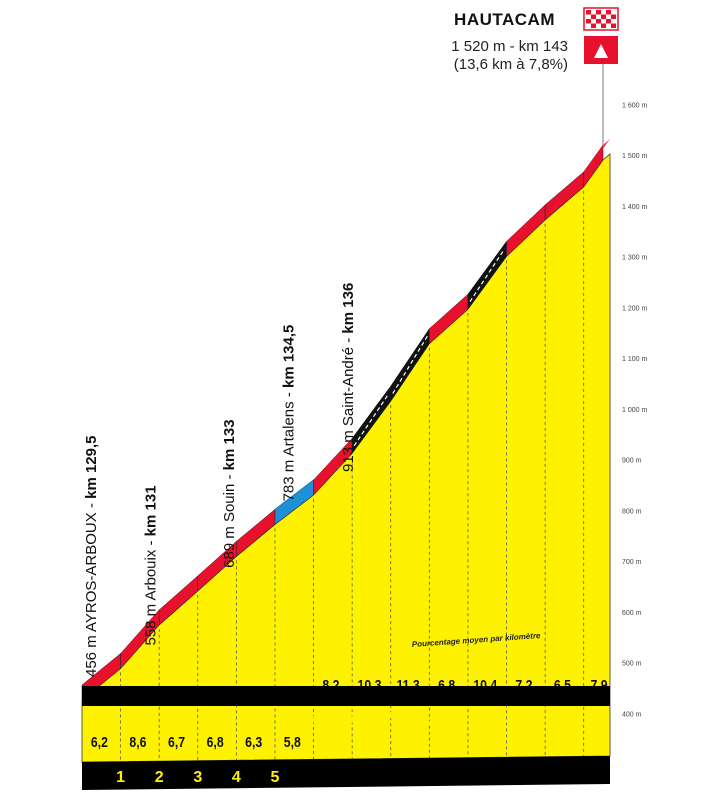 The width and height of the screenshot is (707, 800). Describe the element at coordinates (634, 308) in the screenshot. I see `y-tick-label: 1 200 m` at that location.